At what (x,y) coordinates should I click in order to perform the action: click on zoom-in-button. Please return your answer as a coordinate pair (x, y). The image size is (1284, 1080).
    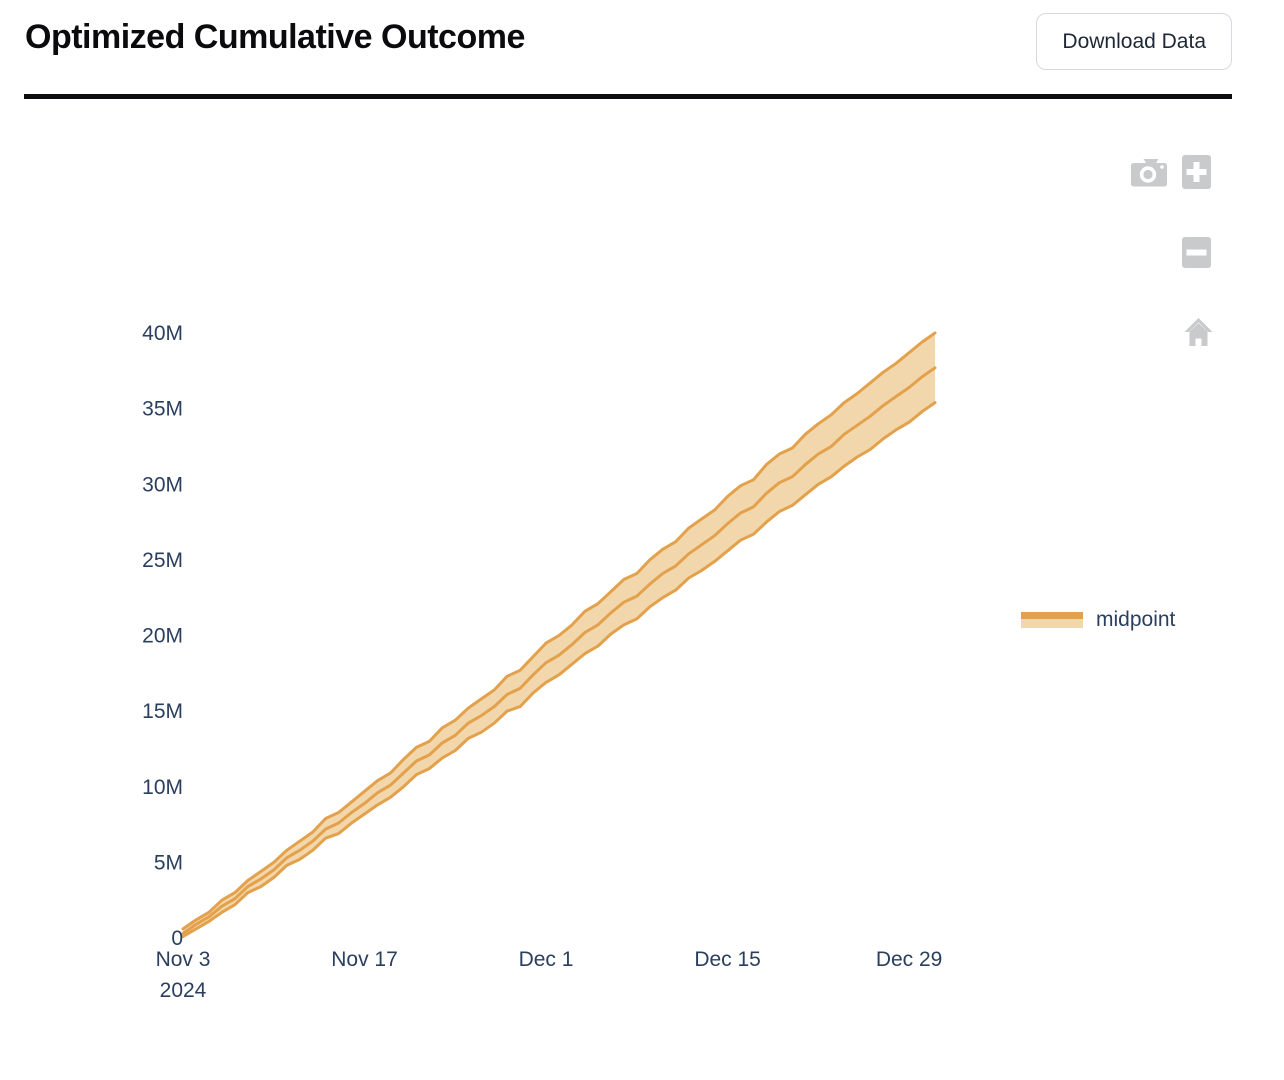
    Looking at the image, I should click on (1196, 172).